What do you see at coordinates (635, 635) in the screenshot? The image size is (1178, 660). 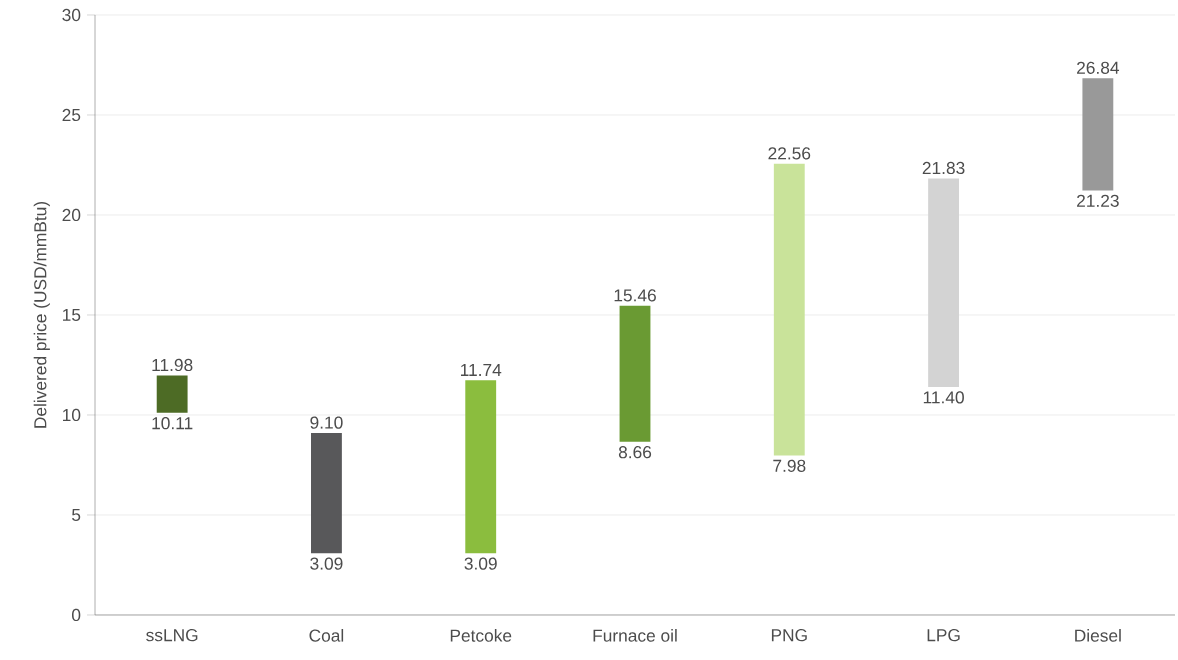 I see `x-tick-label: Furnace oil` at bounding box center [635, 635].